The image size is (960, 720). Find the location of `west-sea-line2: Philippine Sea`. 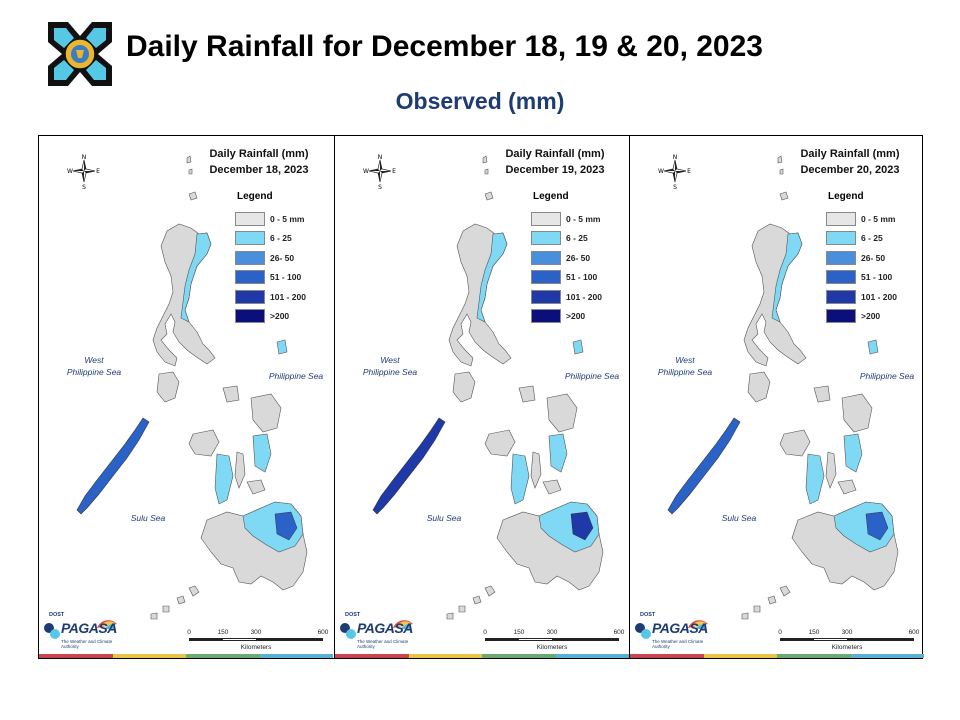

west-sea-line2: Philippine Sea is located at coordinates (94, 372).